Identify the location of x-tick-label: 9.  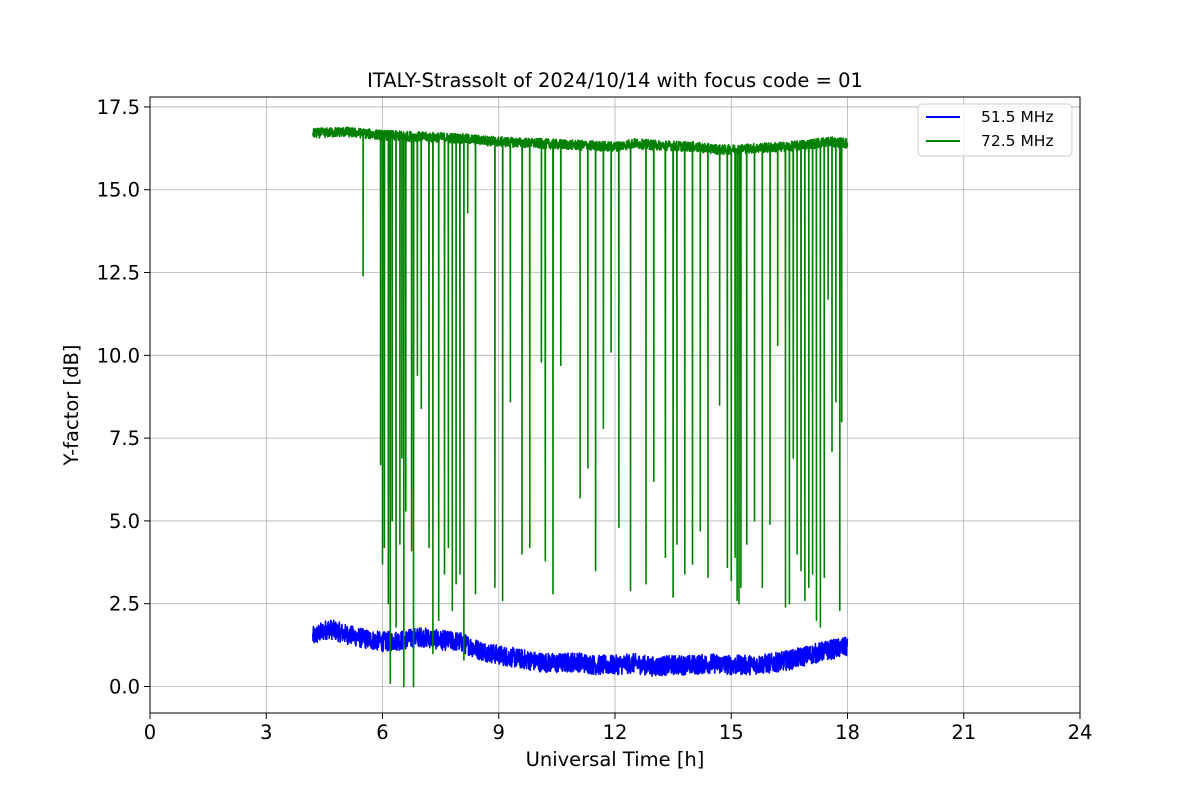
(499, 732).